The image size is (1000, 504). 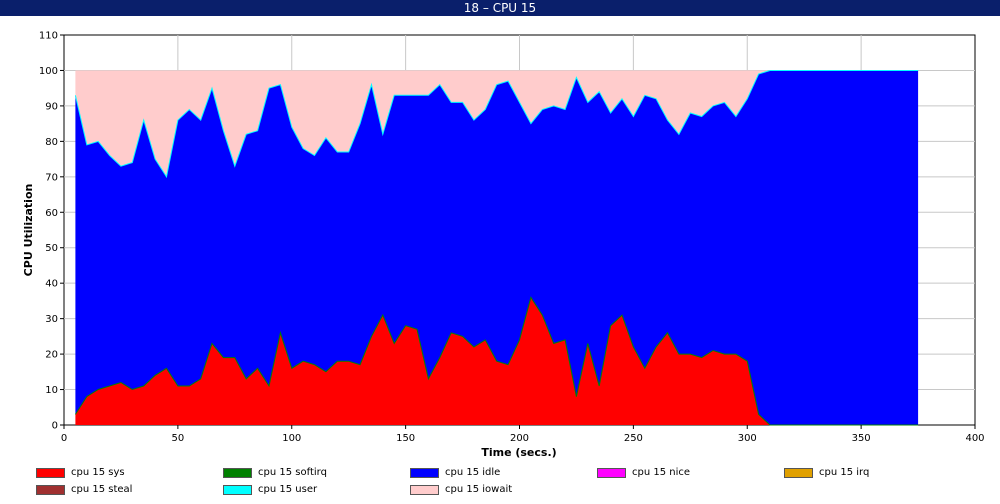 I want to click on x-tick-label: 50, so click(x=178, y=438).